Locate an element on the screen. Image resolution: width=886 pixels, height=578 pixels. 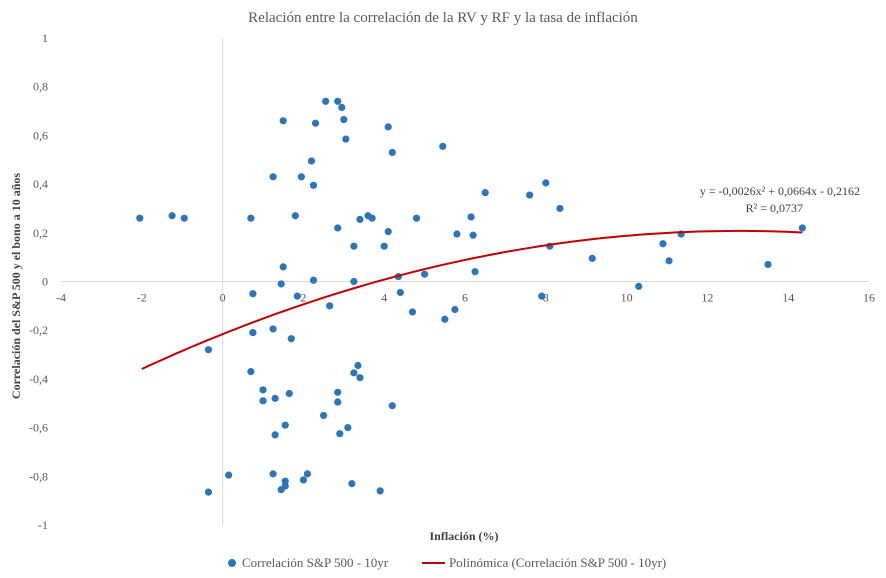
x-tick-label: 2 is located at coordinates (303, 298).